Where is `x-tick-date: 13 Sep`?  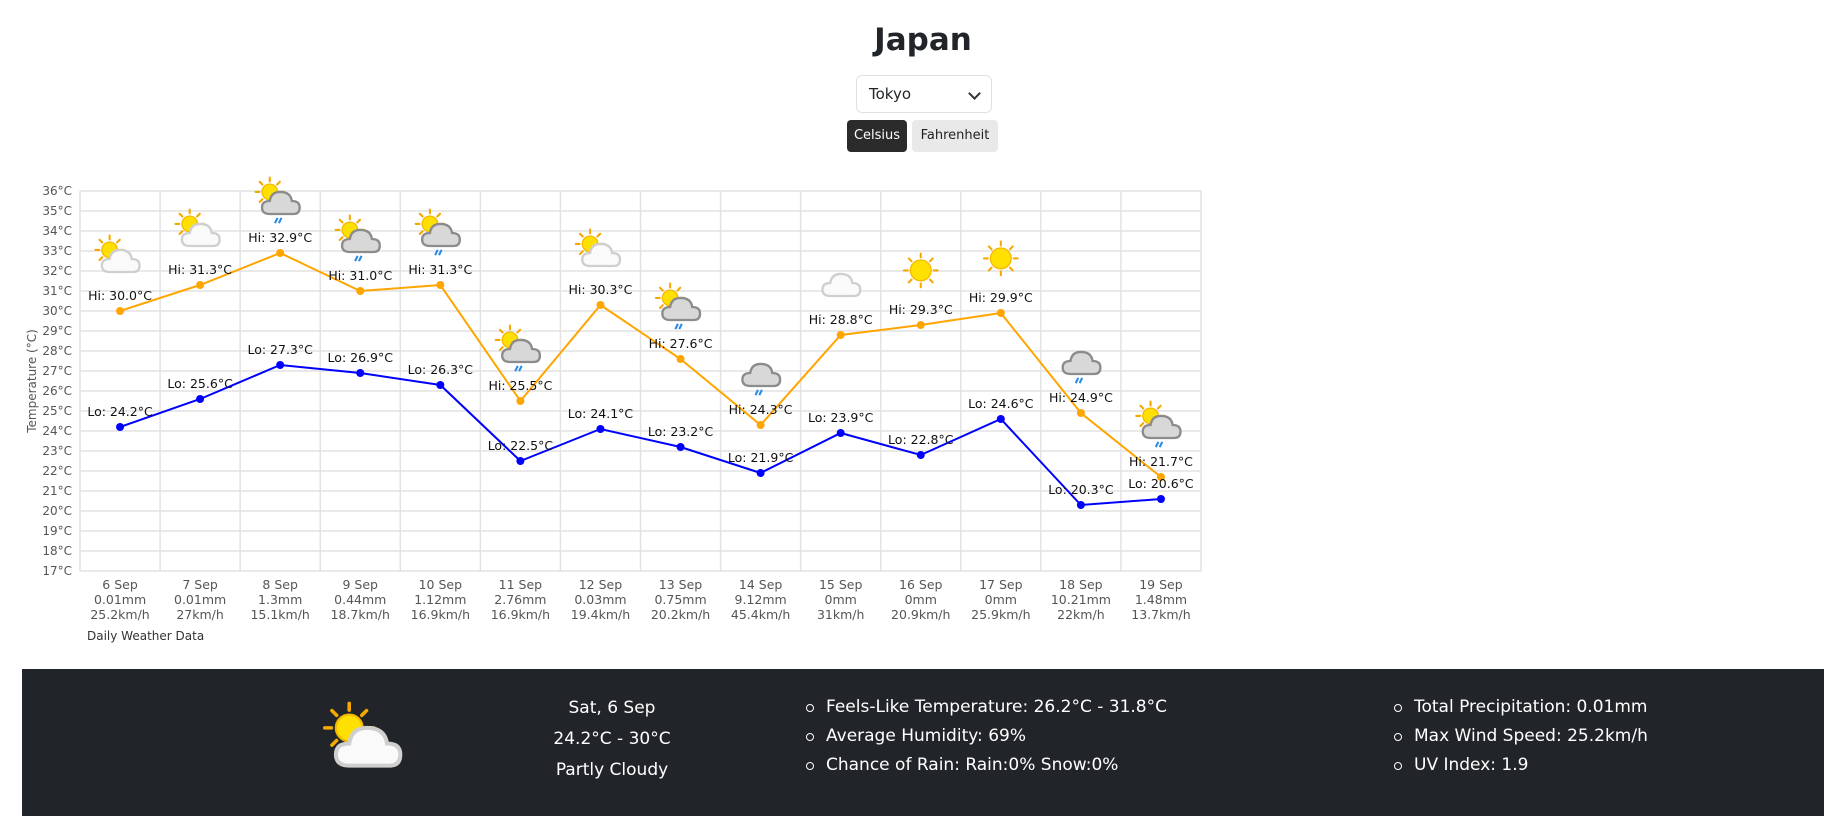 x-tick-date: 13 Sep is located at coordinates (681, 584).